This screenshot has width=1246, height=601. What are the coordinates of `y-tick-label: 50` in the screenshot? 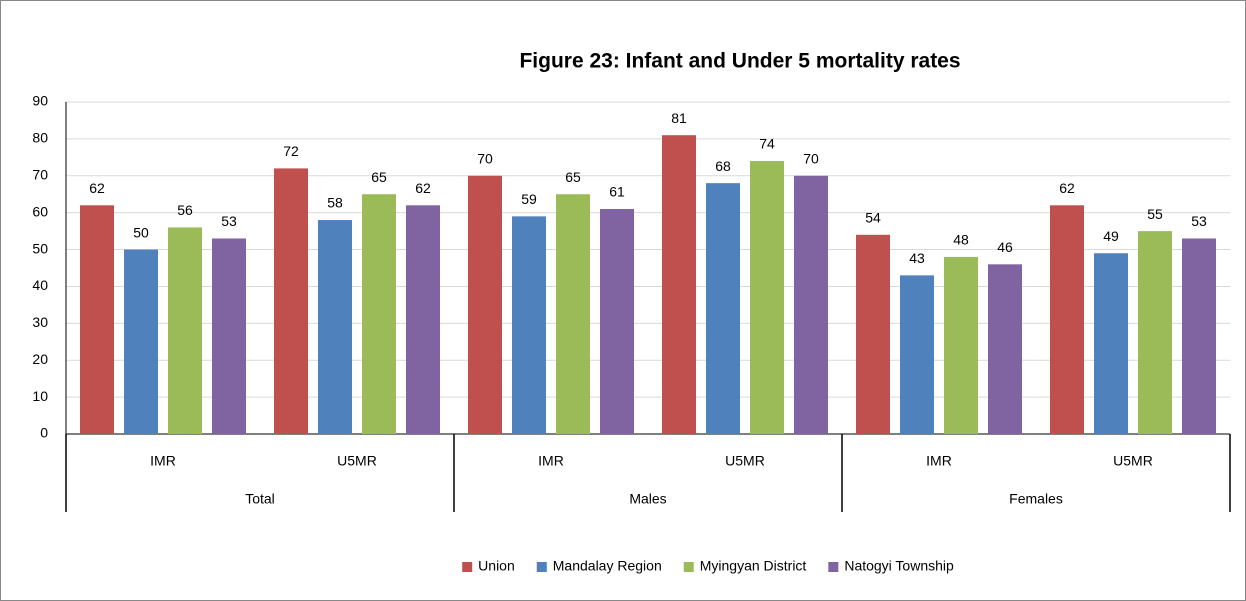 It's located at (40, 248).